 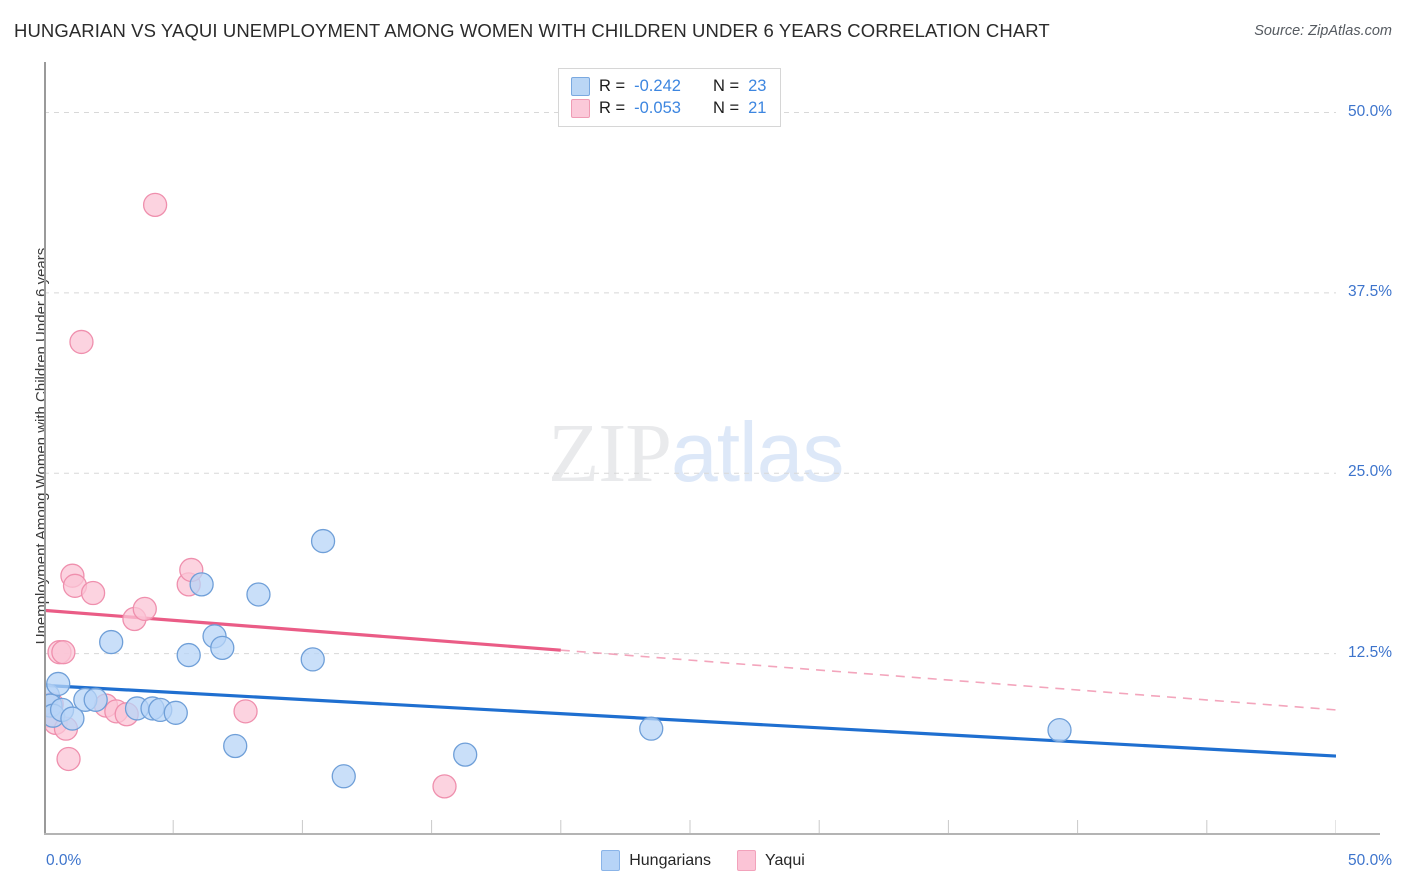 I want to click on series-label-hungarians: Hungarians, so click(x=670, y=860).